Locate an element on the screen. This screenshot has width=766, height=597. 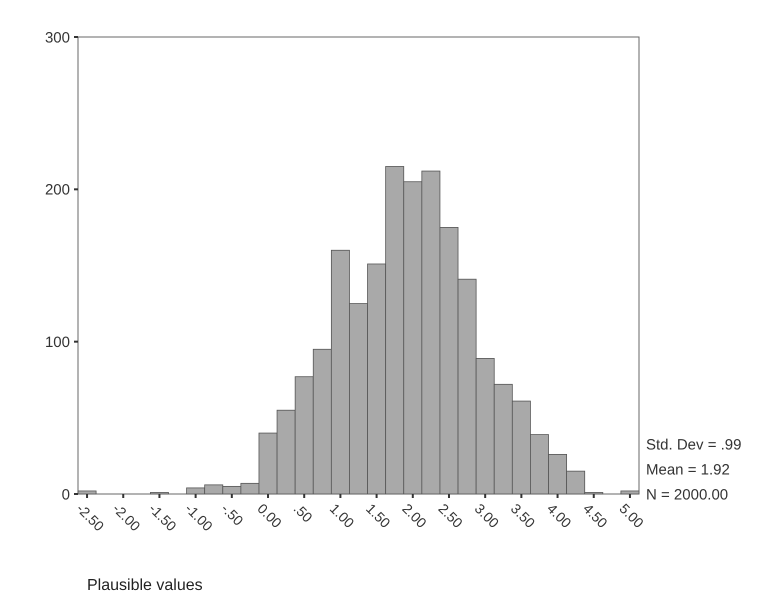
x-tick-label: -1.50 is located at coordinates (163, 517).